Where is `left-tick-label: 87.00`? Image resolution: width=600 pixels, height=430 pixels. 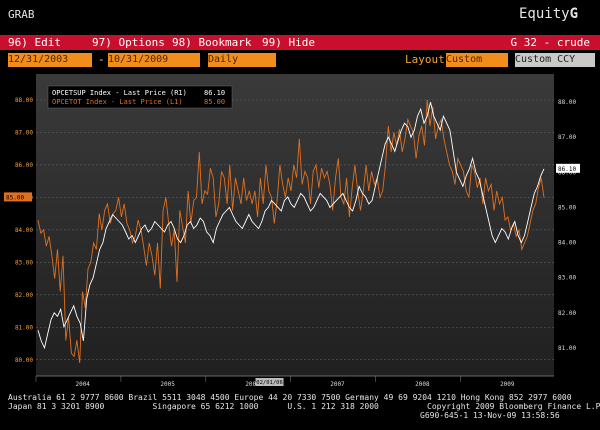 left-tick-label: 87.00 is located at coordinates (24, 132).